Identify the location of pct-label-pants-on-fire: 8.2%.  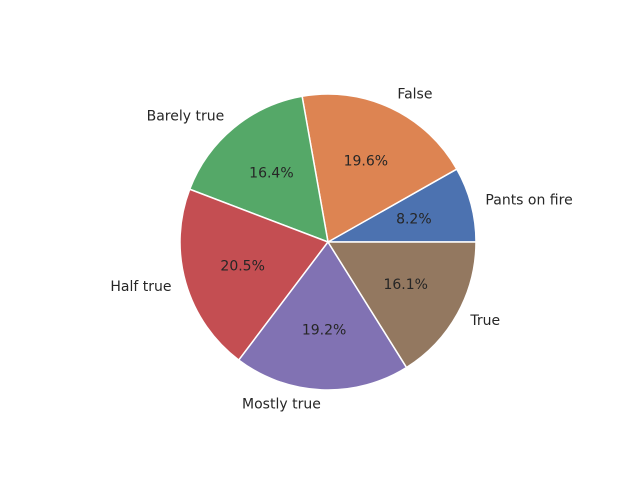
(414, 219).